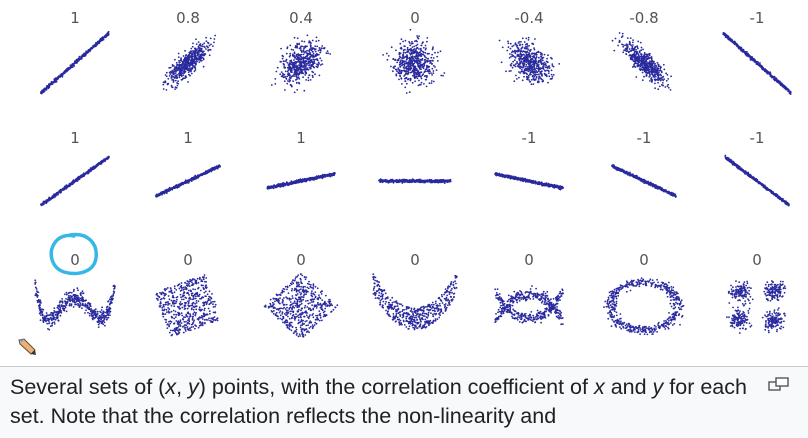  What do you see at coordinates (641, 61) in the screenshot?
I see `scatter-plot-cloud--0.8` at bounding box center [641, 61].